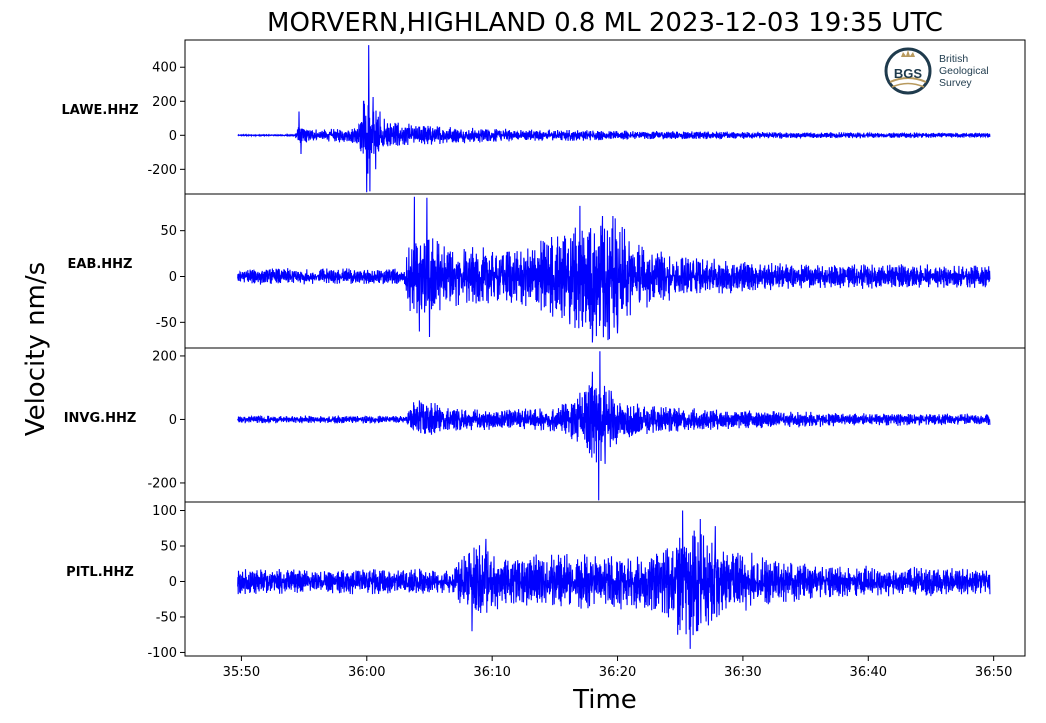 Image resolution: width=1046 pixels, height=723 pixels. What do you see at coordinates (164, 511) in the screenshot?
I see `y-tick-label: 100` at bounding box center [164, 511].